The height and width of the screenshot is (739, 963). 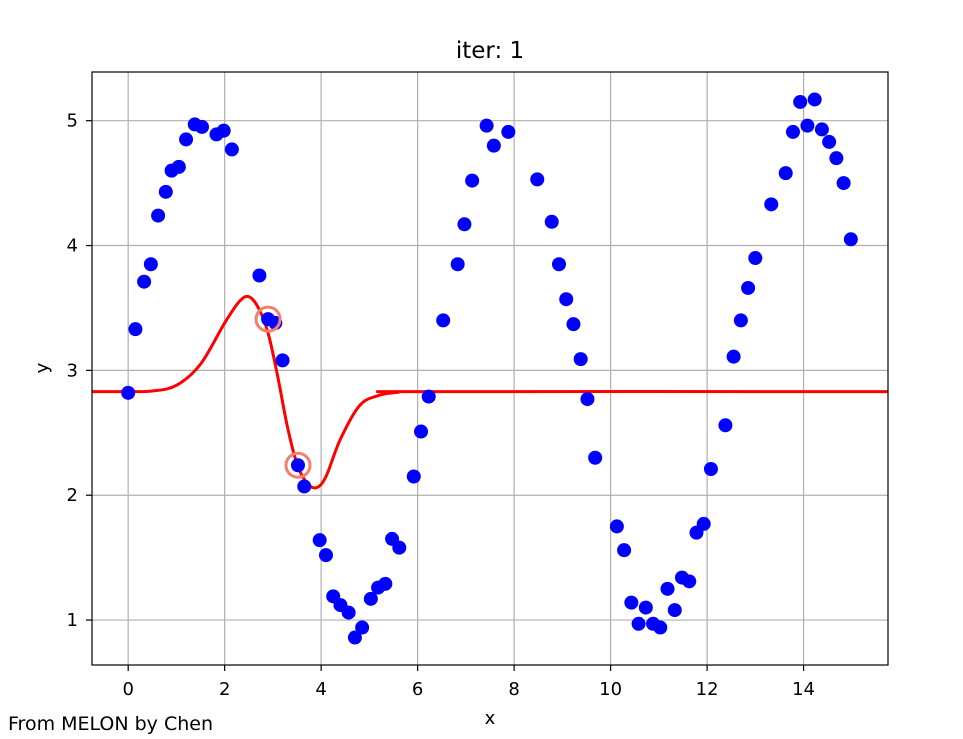 I want to click on x-tick-label: 2, so click(x=224, y=689).